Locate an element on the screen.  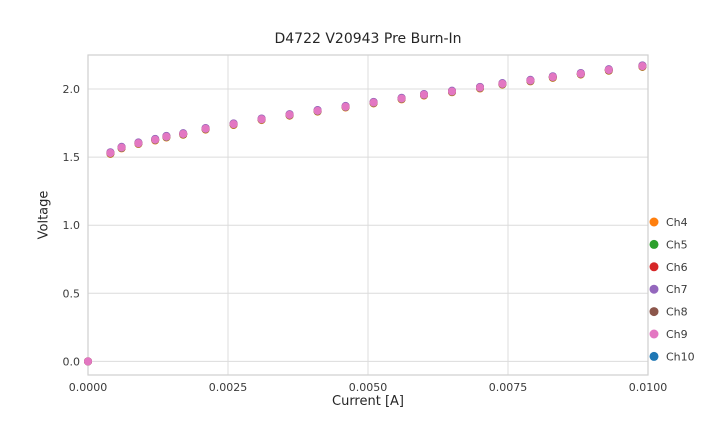
legend-label-ch6: Ch6 is located at coordinates (677, 267).